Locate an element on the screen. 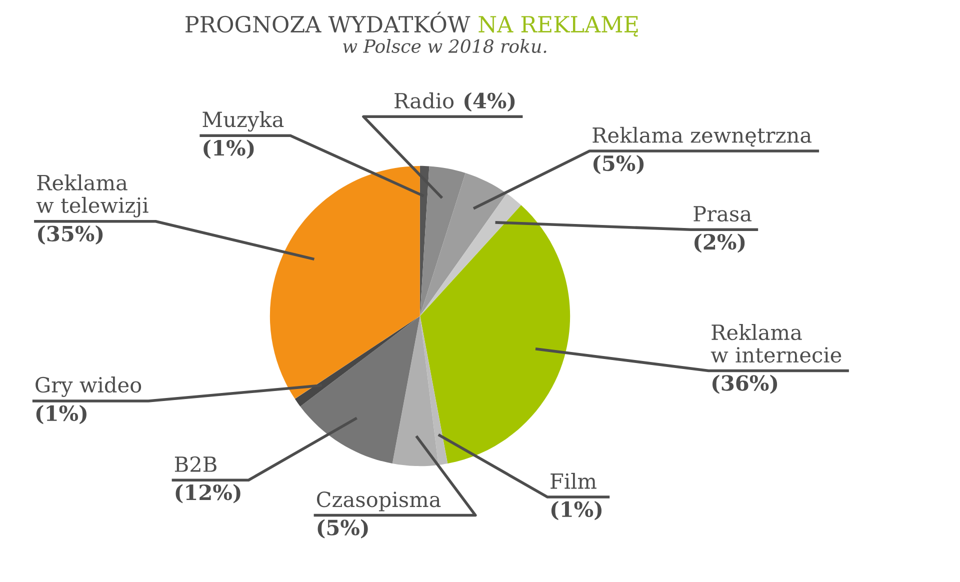  chart-title: PROGNOZA WYDATKÓW NA REKLAMĘ is located at coordinates (412, 24).